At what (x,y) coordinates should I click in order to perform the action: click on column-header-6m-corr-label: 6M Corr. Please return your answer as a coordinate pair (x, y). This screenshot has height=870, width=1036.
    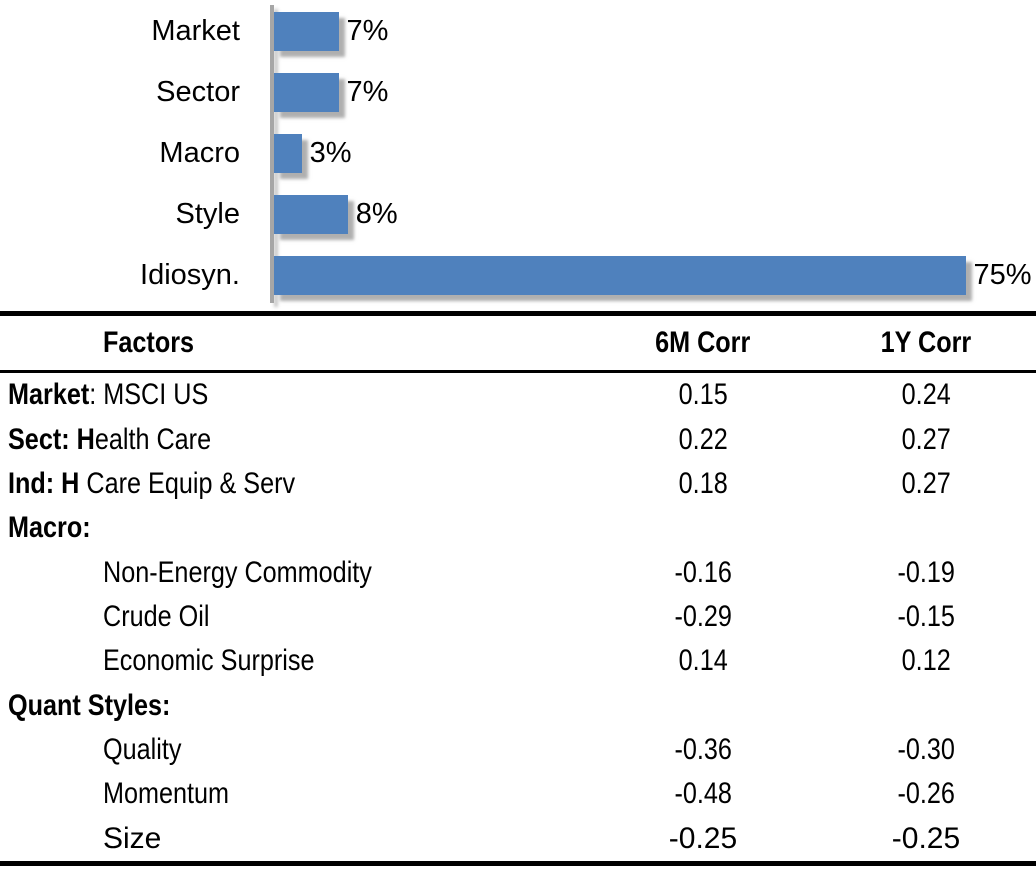
    Looking at the image, I should click on (703, 342).